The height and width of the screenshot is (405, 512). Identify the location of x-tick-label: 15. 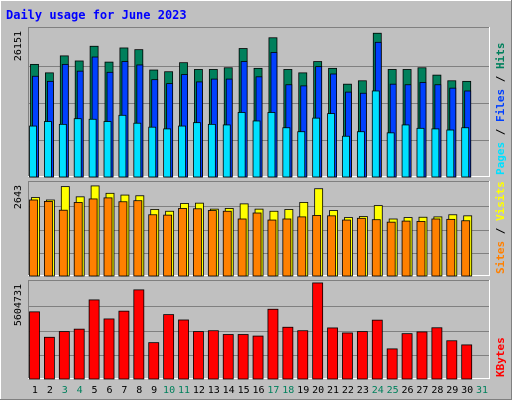
(244, 390).